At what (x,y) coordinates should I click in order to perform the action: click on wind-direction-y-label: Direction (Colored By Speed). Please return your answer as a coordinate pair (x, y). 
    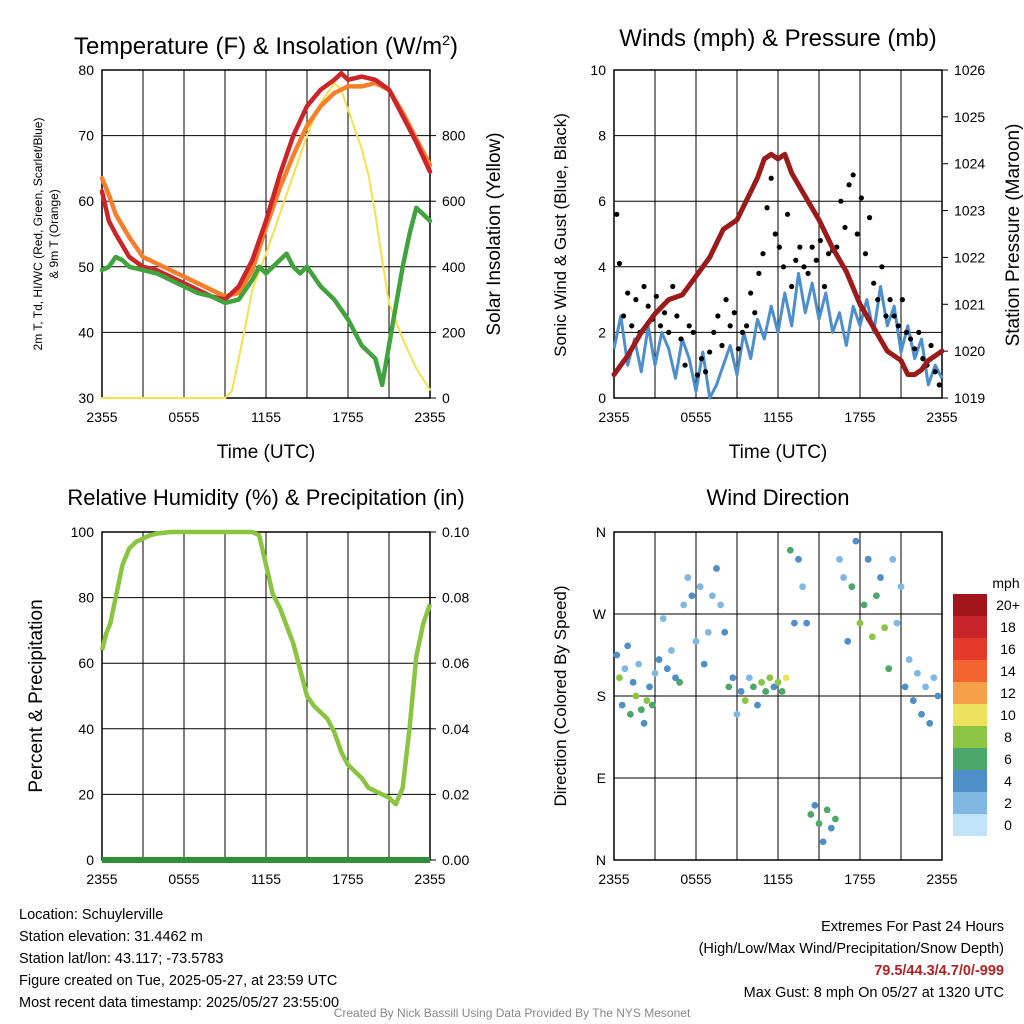
    Looking at the image, I should click on (560, 695).